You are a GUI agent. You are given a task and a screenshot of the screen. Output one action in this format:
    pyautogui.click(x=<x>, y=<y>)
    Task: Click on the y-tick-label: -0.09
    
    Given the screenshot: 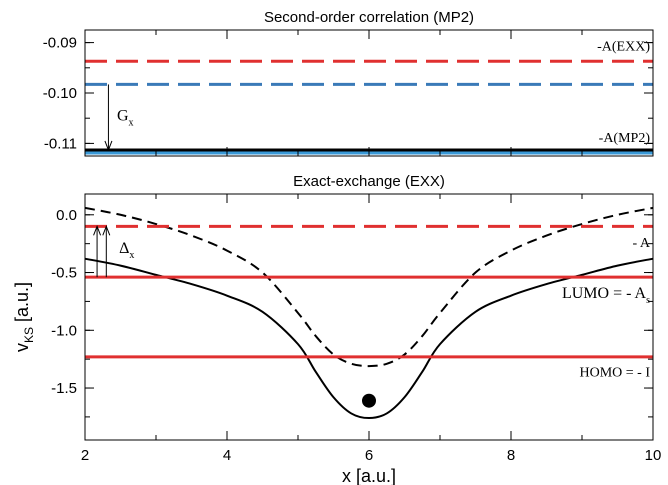 What is the action you would take?
    pyautogui.click(x=60, y=43)
    